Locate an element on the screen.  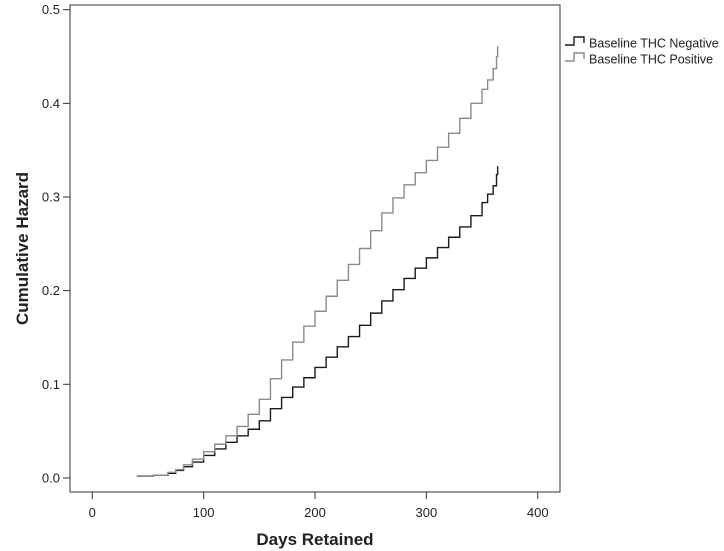
y-tick-label: 0.3 is located at coordinates (51, 196).